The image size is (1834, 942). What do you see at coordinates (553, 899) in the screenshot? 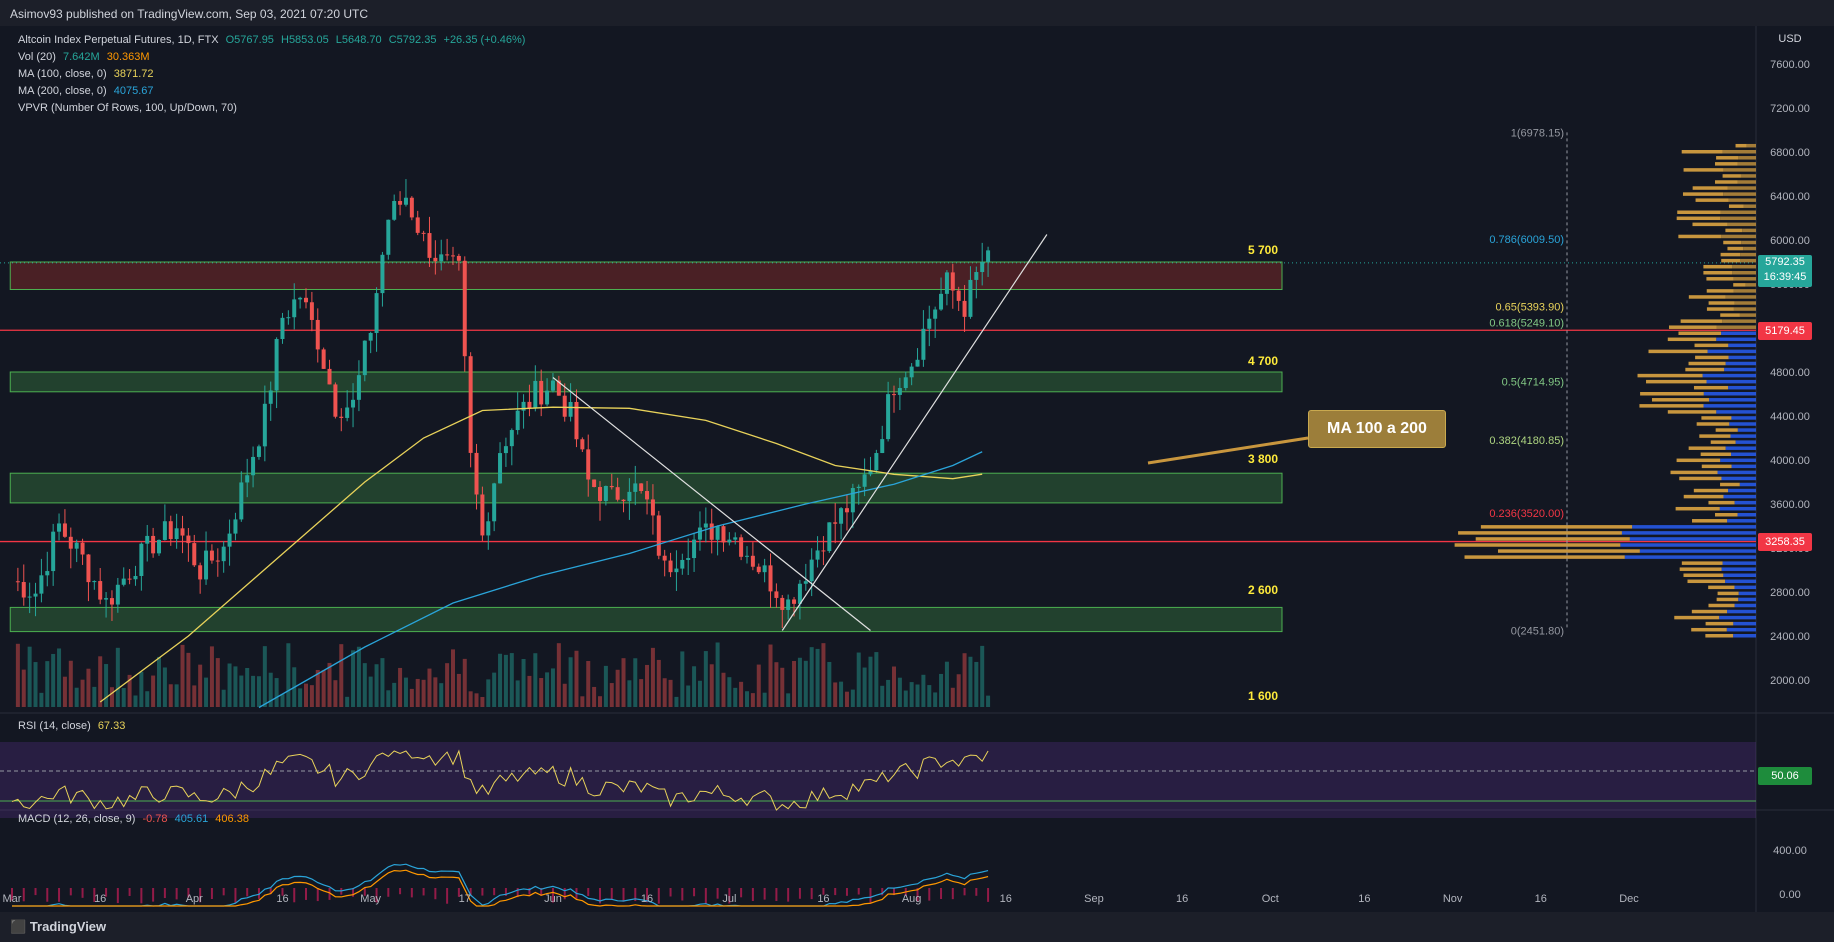
I see `time-axis-label: Jun` at bounding box center [553, 899].